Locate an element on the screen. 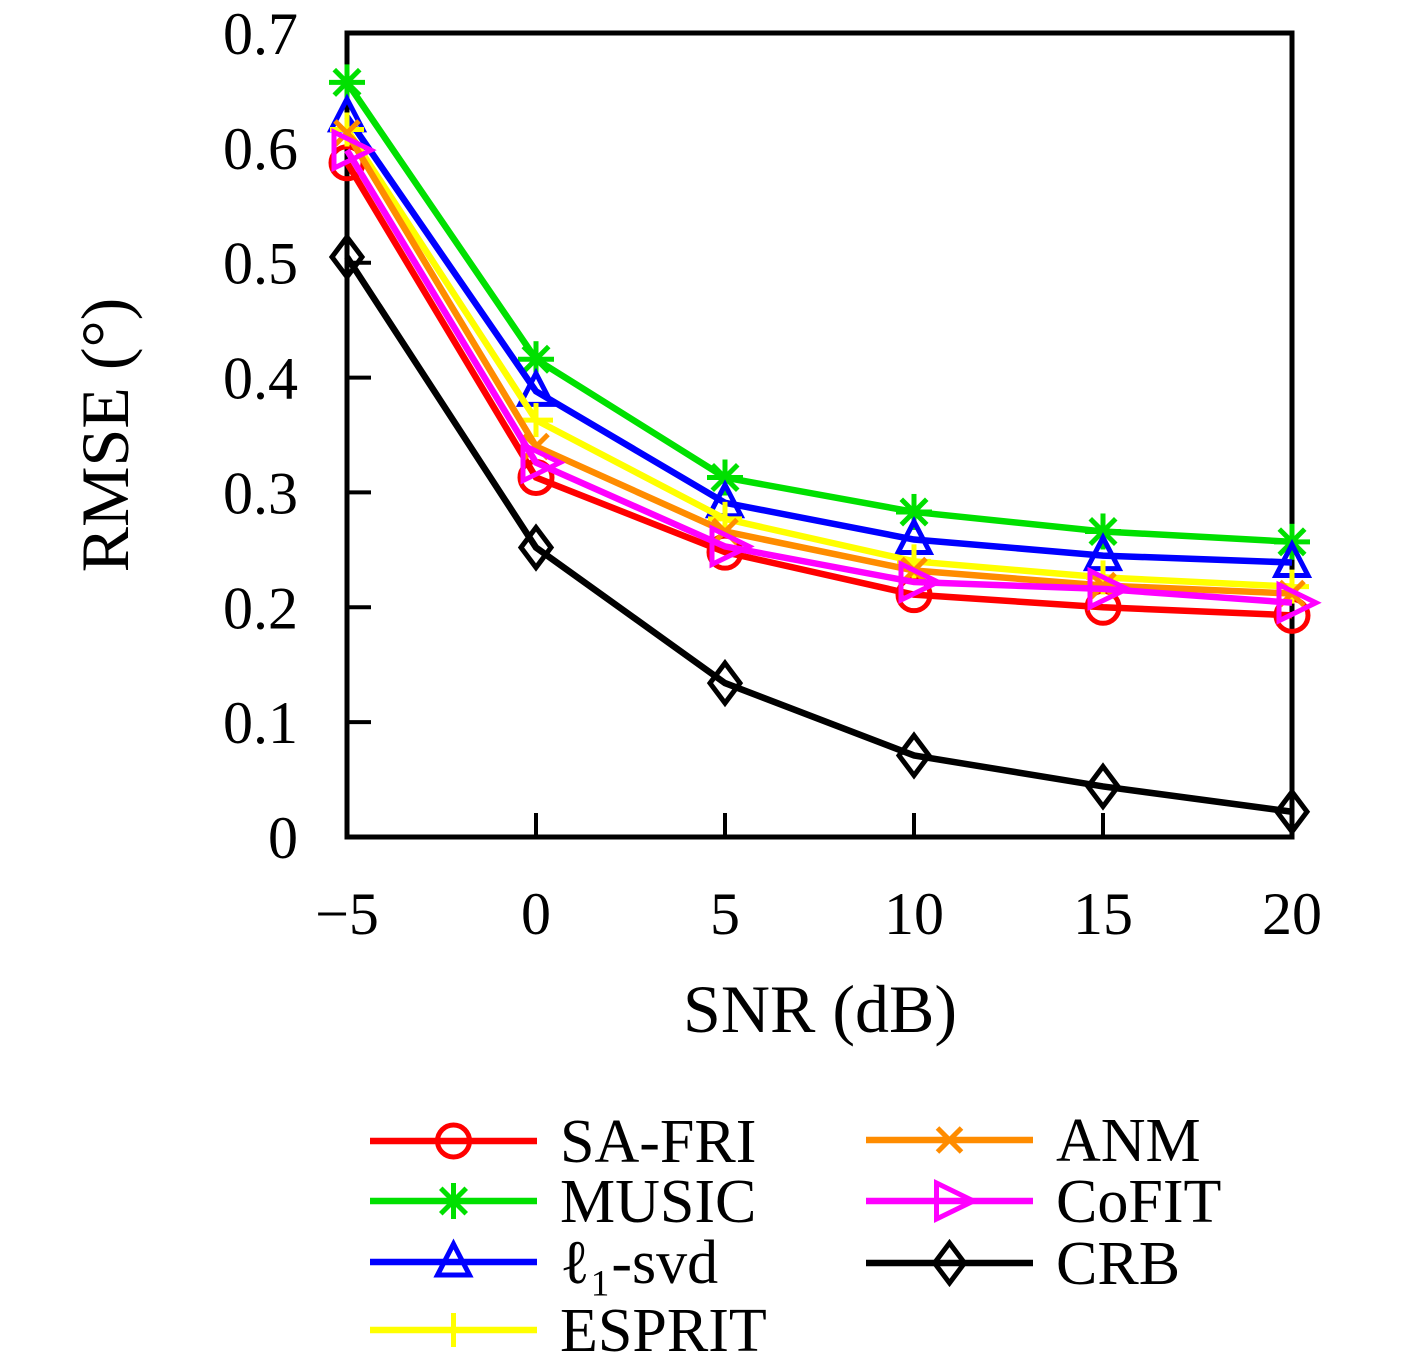 The height and width of the screenshot is (1367, 1417). legend-entry-sa-fri: SA-FRI is located at coordinates (563, 1142).